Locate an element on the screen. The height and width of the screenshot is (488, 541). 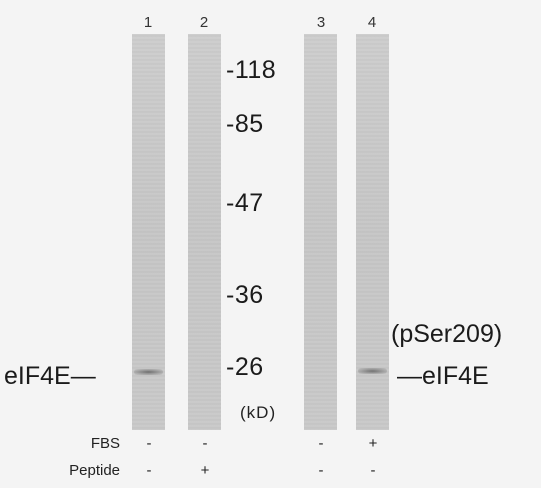
peptide-sign-lane-3: - is located at coordinates (321, 470).